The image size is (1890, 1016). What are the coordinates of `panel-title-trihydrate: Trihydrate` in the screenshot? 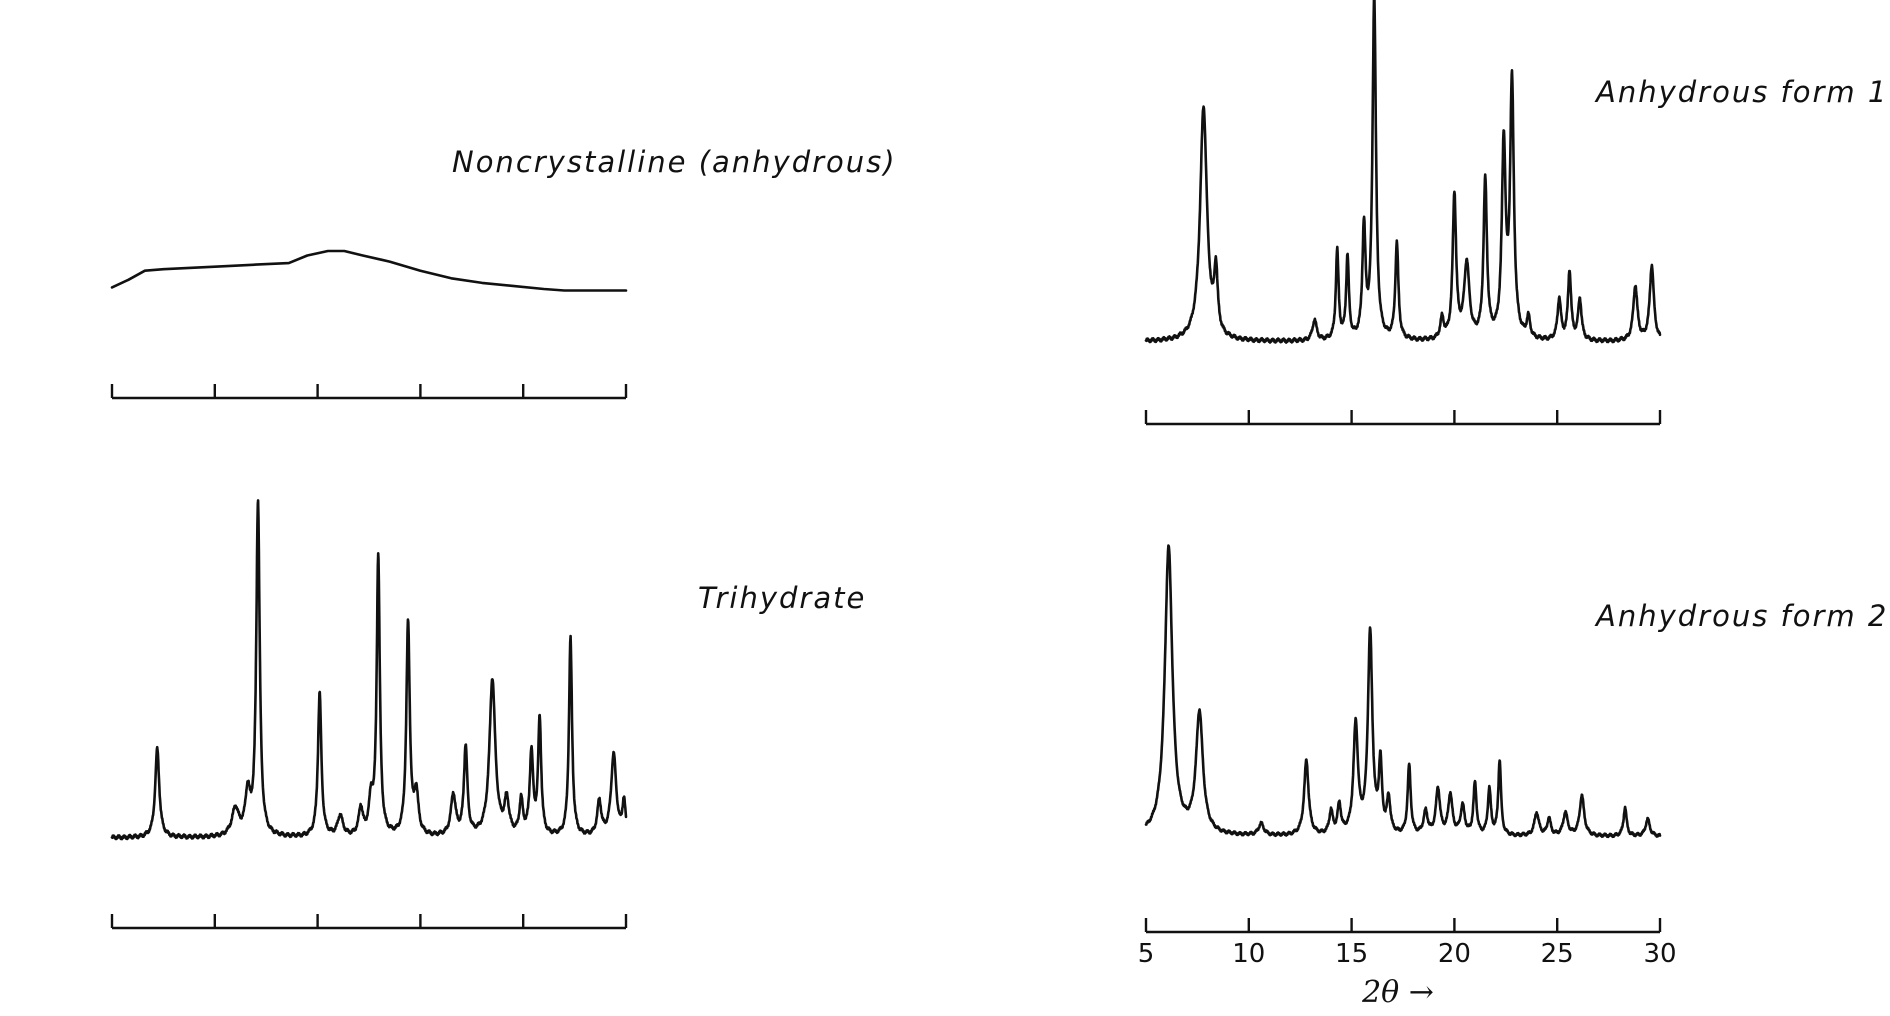 It's located at (782, 598).